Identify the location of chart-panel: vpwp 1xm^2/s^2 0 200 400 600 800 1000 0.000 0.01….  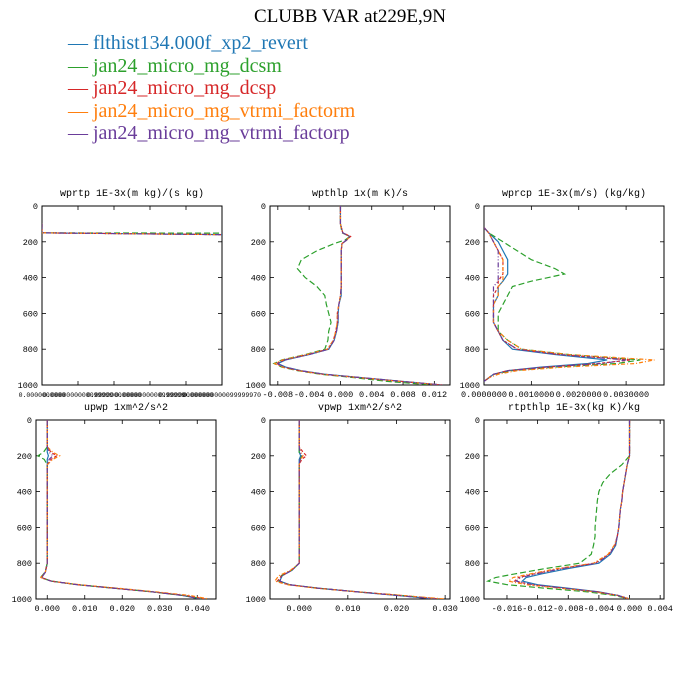
(352, 508).